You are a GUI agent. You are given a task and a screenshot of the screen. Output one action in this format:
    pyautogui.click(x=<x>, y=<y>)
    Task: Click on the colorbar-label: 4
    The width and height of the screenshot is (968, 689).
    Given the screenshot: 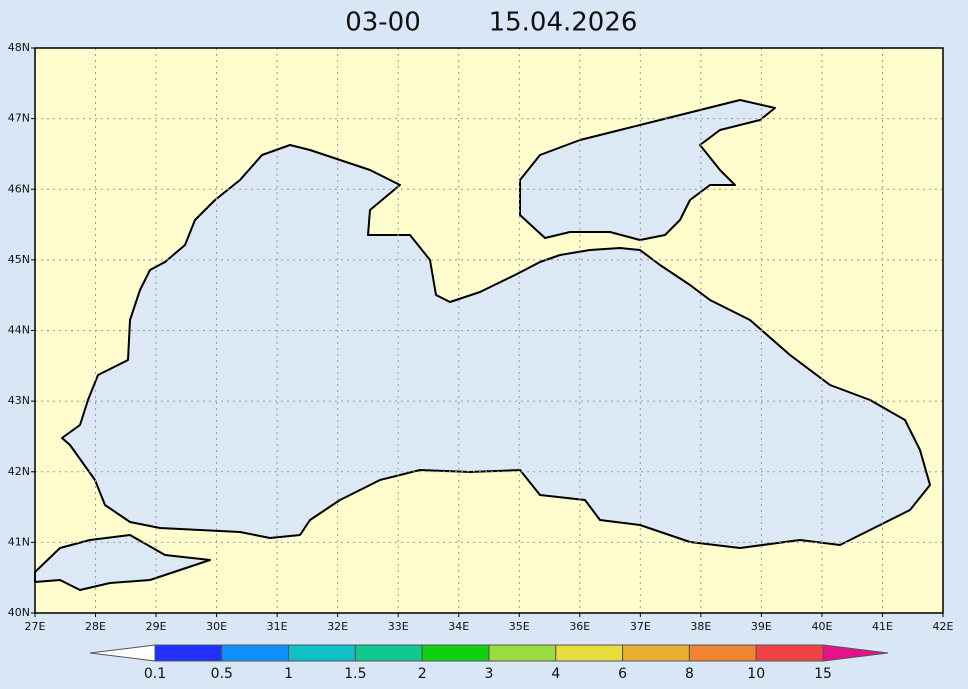 What is the action you would take?
    pyautogui.click(x=555, y=674)
    